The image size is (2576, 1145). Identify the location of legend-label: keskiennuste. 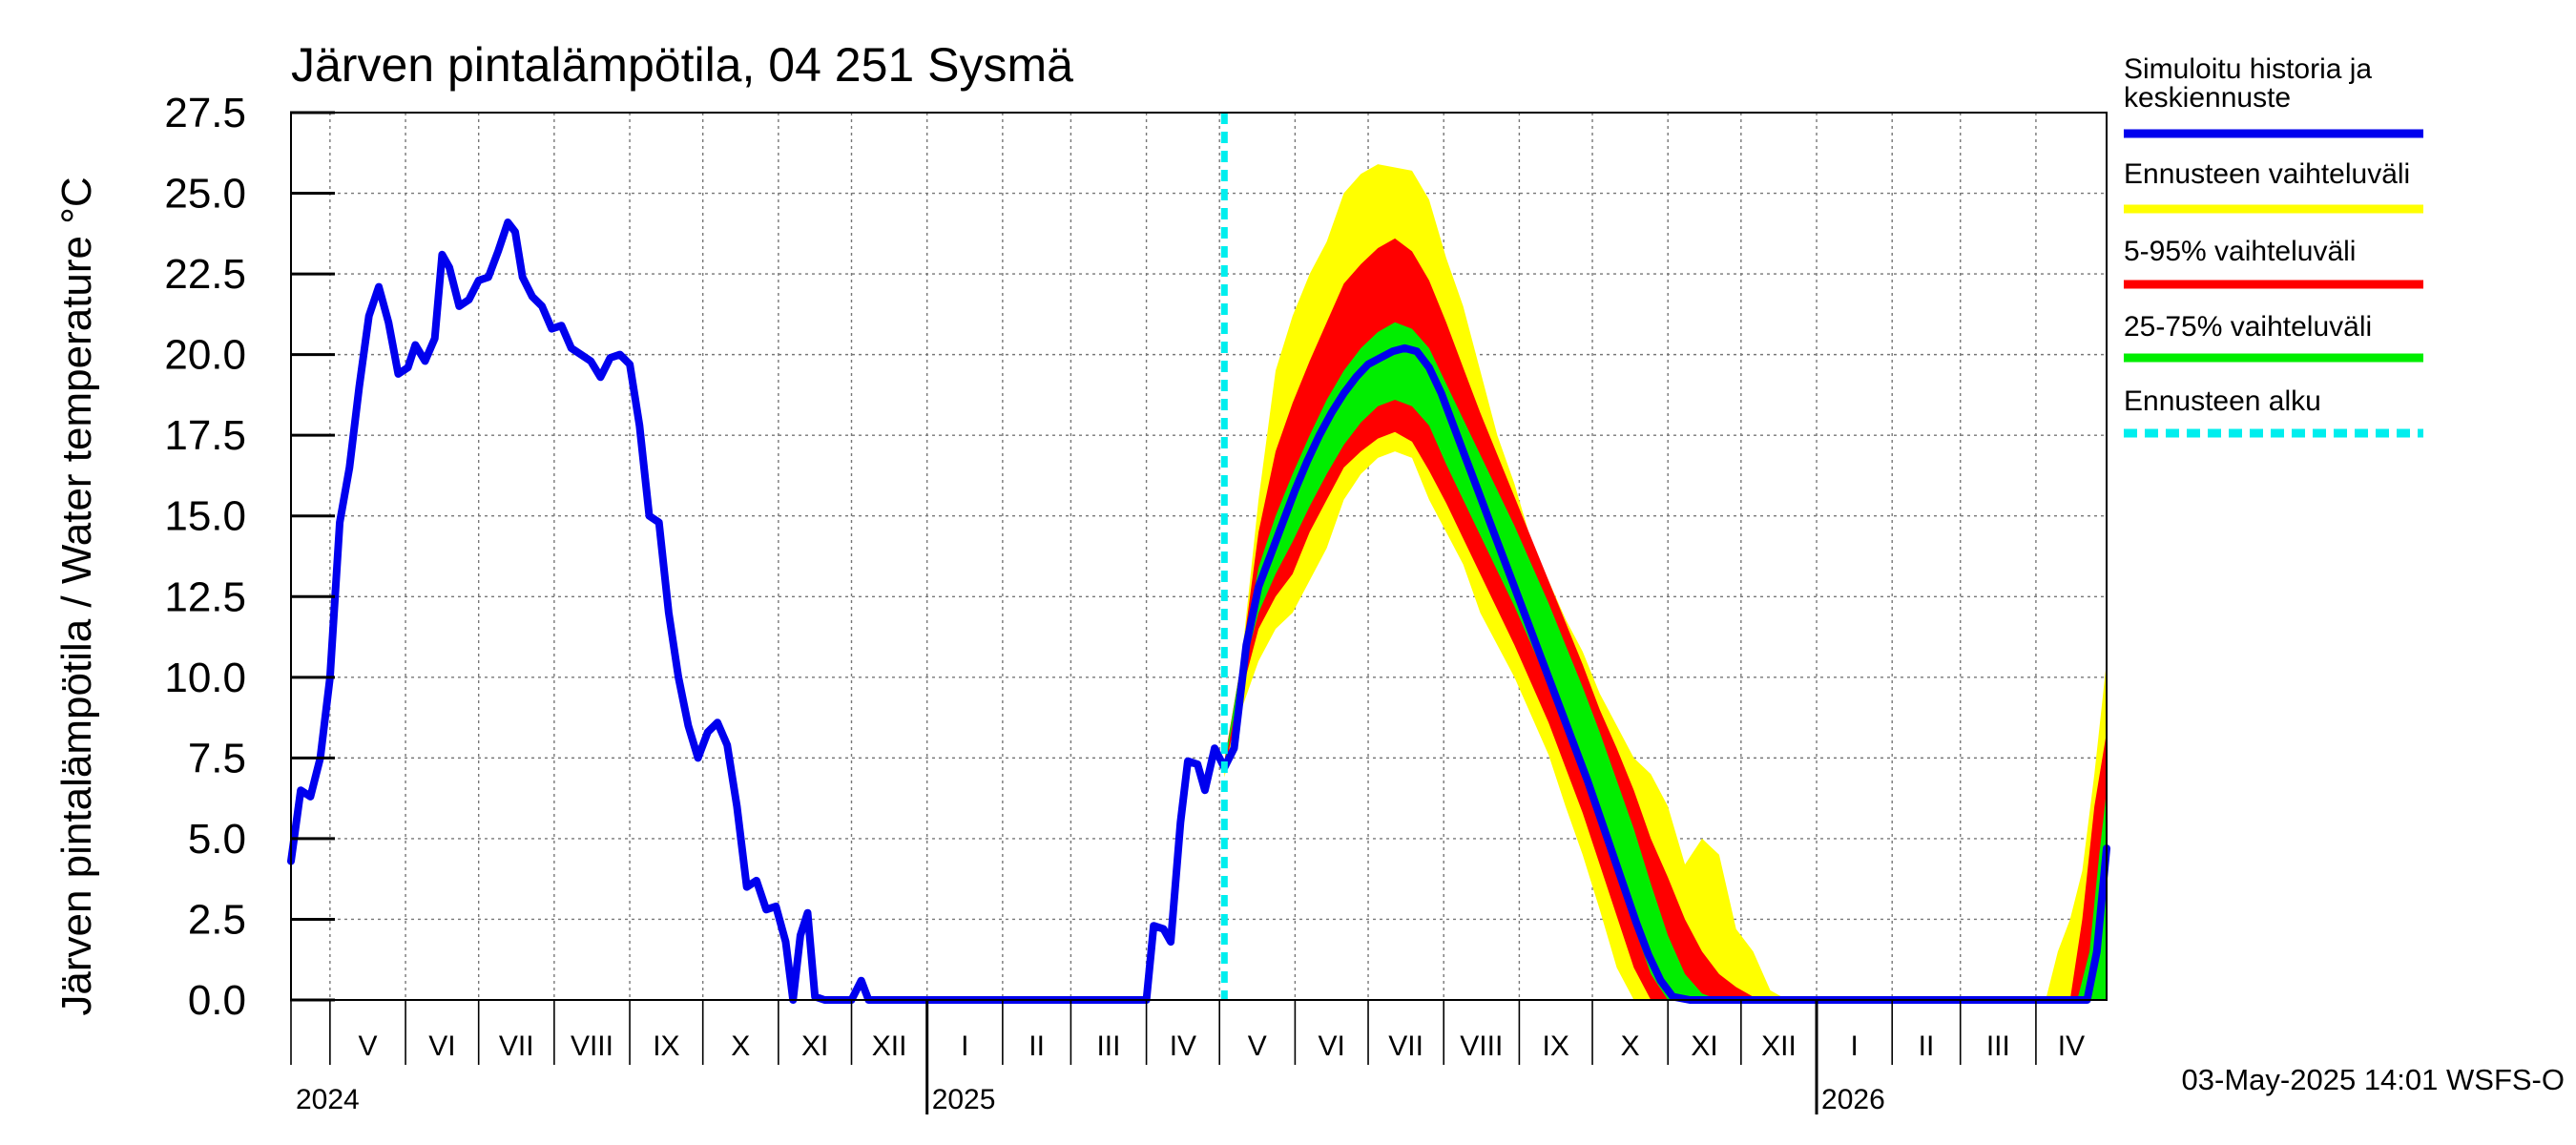
(2207, 98).